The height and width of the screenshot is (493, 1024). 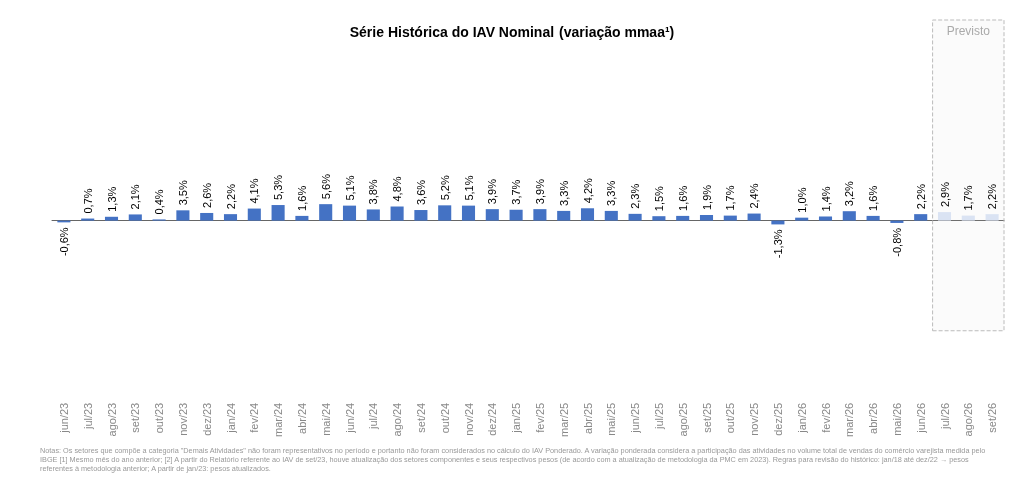 I want to click on data-label: 4,2%, so click(x=587, y=190).